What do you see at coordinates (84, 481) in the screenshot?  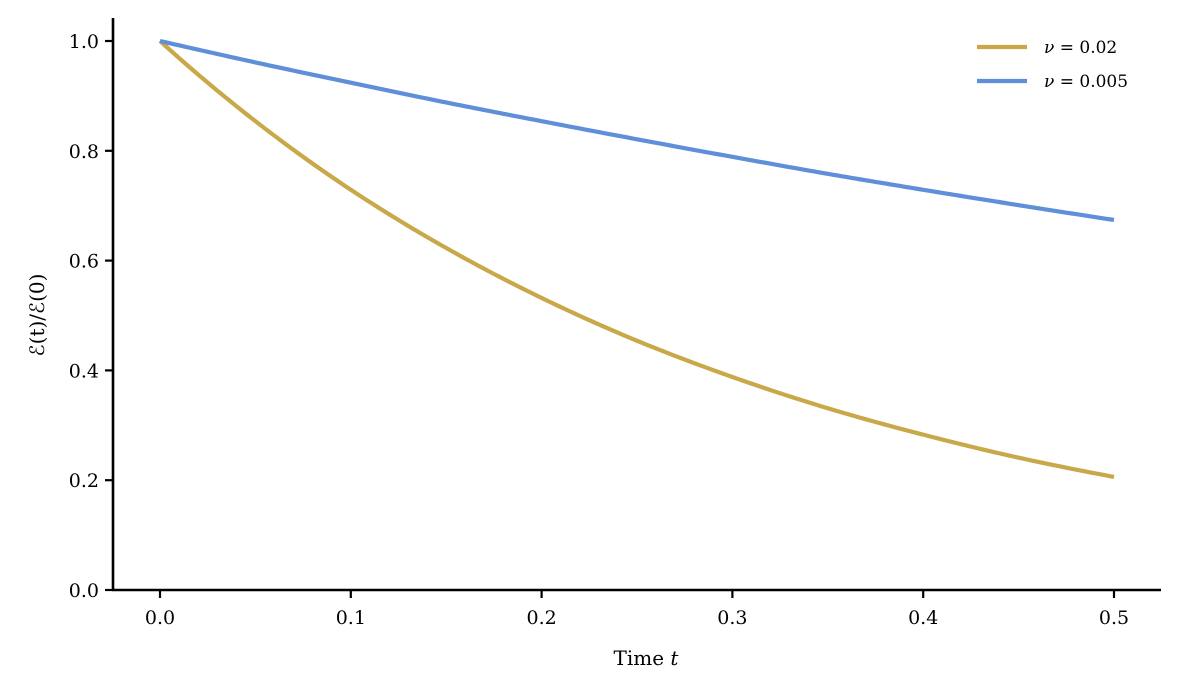 I see `y-tick-label: 0.2` at bounding box center [84, 481].